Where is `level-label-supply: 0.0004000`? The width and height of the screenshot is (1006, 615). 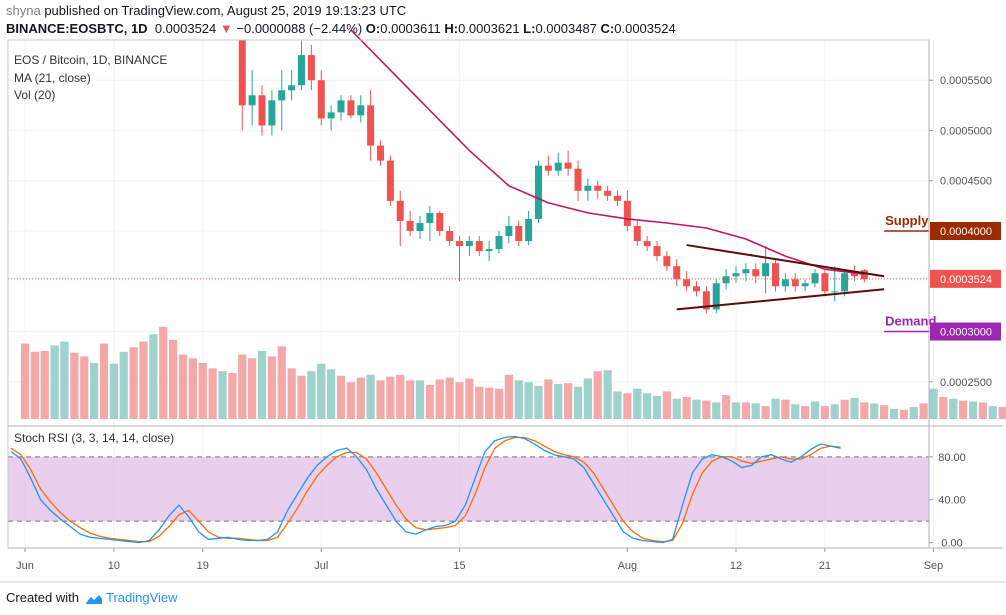 level-label-supply: 0.0004000 is located at coordinates (966, 232).